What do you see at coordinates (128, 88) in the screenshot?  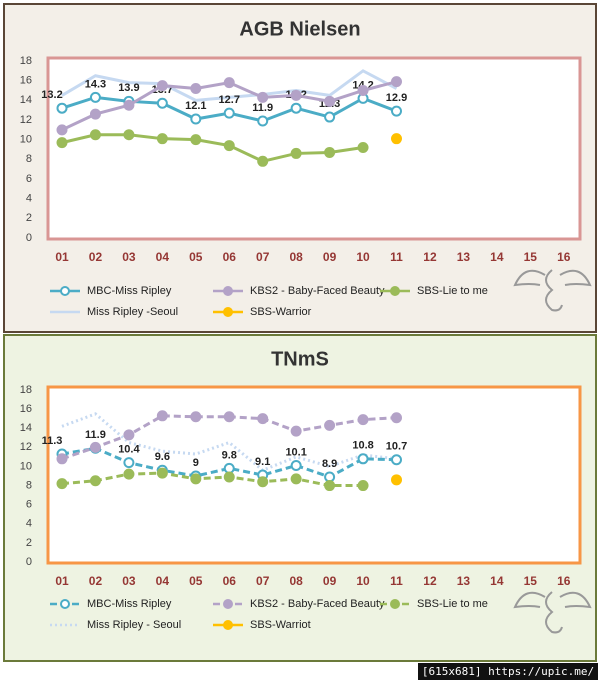 I see `data-label: 13.9` at bounding box center [128, 88].